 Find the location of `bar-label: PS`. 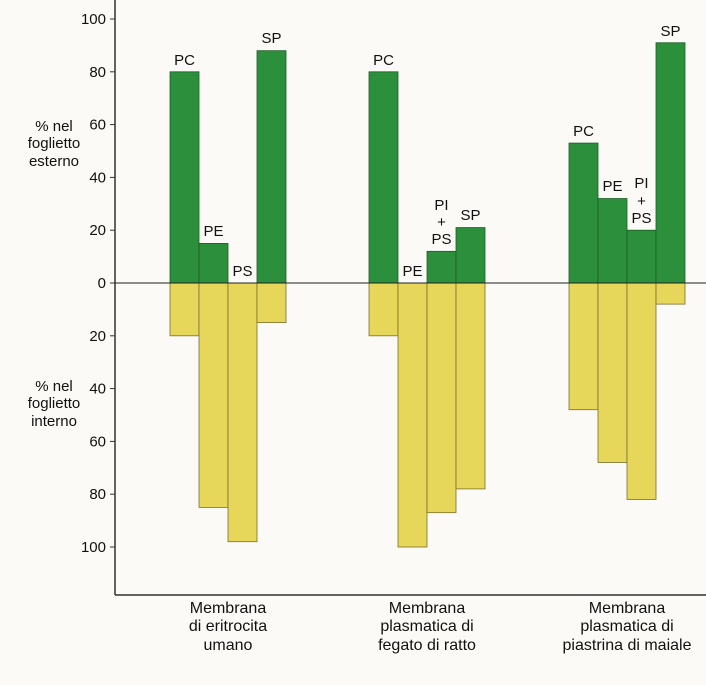

bar-label: PS is located at coordinates (242, 271).